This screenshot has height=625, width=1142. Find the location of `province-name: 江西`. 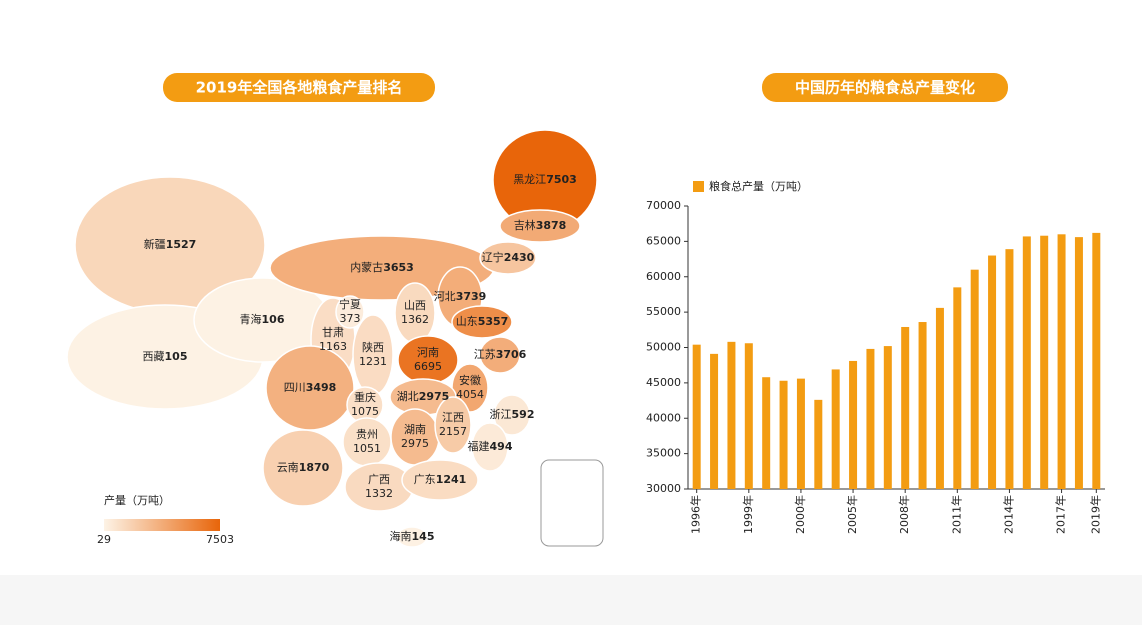

province-name: 江西 is located at coordinates (453, 417).